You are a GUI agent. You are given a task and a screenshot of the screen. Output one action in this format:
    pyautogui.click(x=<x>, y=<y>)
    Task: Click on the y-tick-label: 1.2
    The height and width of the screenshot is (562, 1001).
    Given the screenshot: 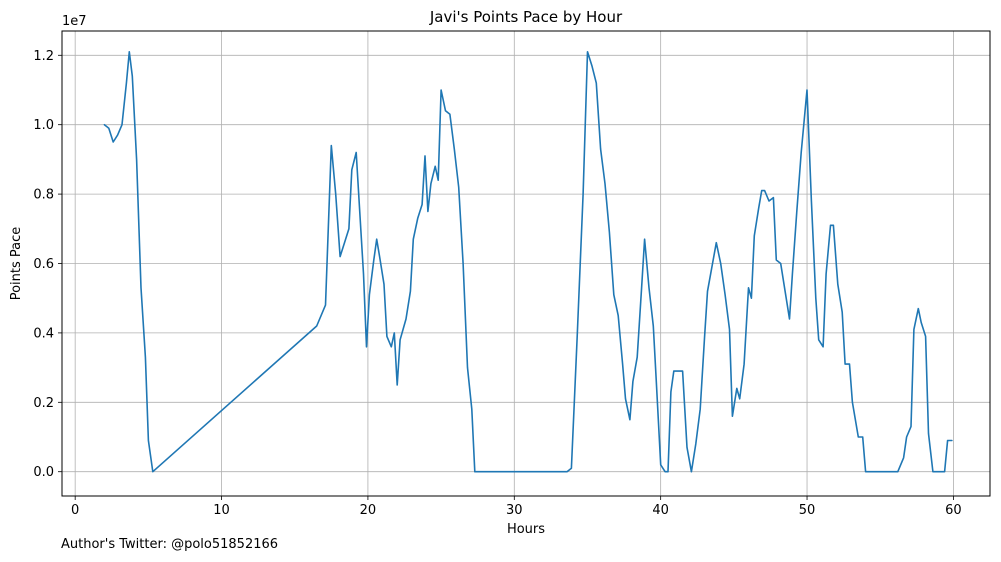 What is the action you would take?
    pyautogui.click(x=43, y=56)
    